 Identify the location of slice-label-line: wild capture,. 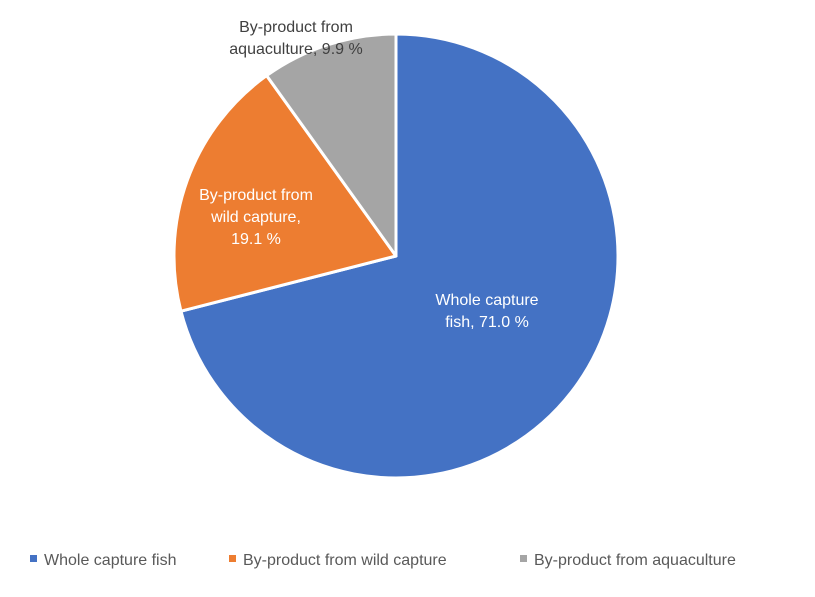
(255, 217).